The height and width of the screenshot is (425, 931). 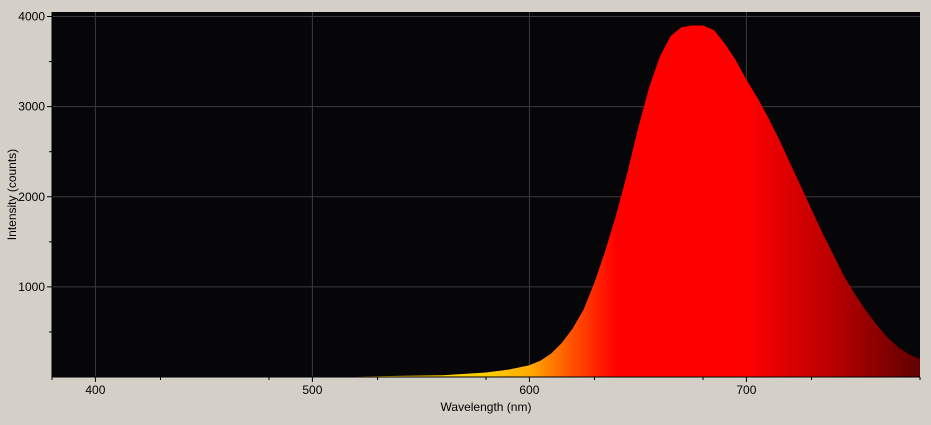 What do you see at coordinates (529, 390) in the screenshot?
I see `x-tick-label: 600` at bounding box center [529, 390].